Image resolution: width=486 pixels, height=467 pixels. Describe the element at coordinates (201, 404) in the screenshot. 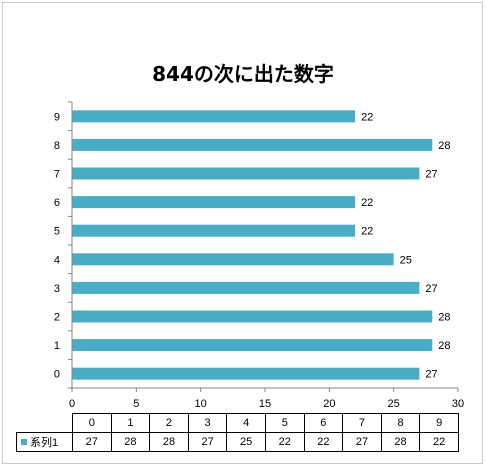

I see `x-tick-label: 10` at that location.